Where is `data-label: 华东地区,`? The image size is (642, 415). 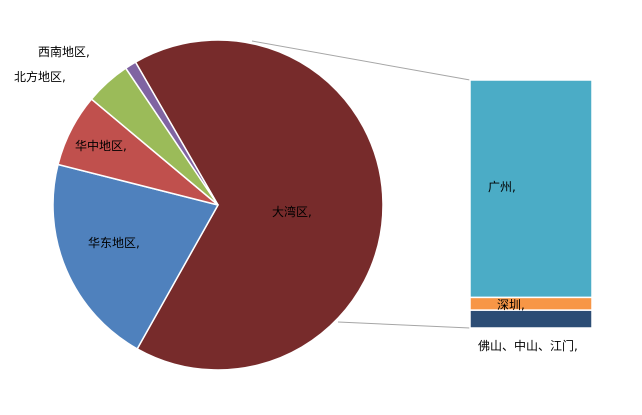 data-label: 华东地区, is located at coordinates (114, 243).